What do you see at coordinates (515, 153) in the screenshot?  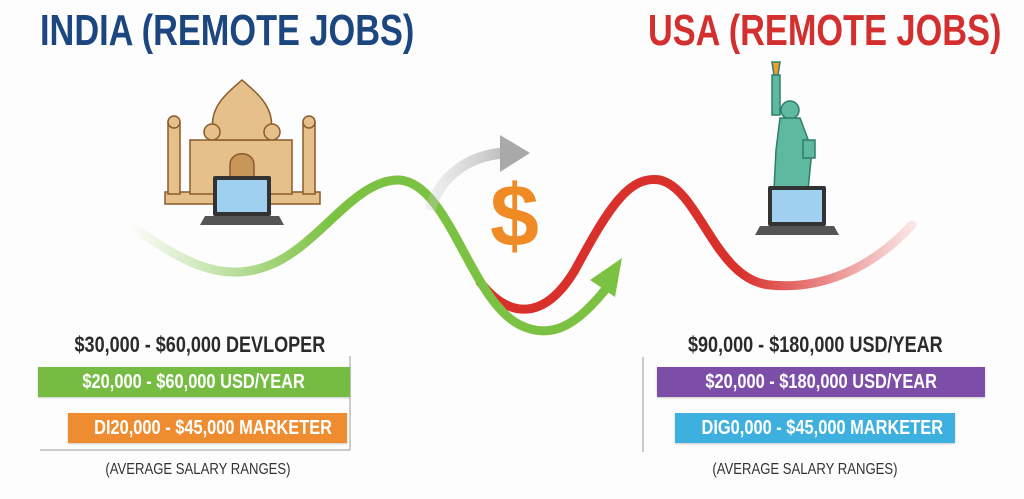 I see `gray-arrow-head` at bounding box center [515, 153].